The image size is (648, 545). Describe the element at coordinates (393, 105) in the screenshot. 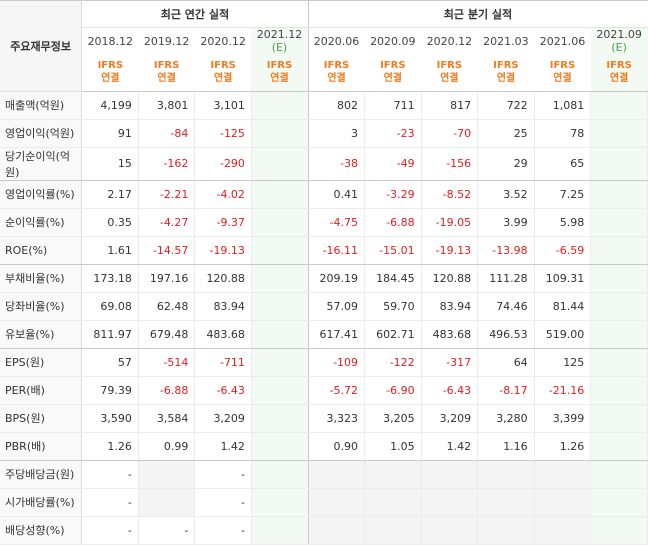

I see `value-cell: 711` at that location.